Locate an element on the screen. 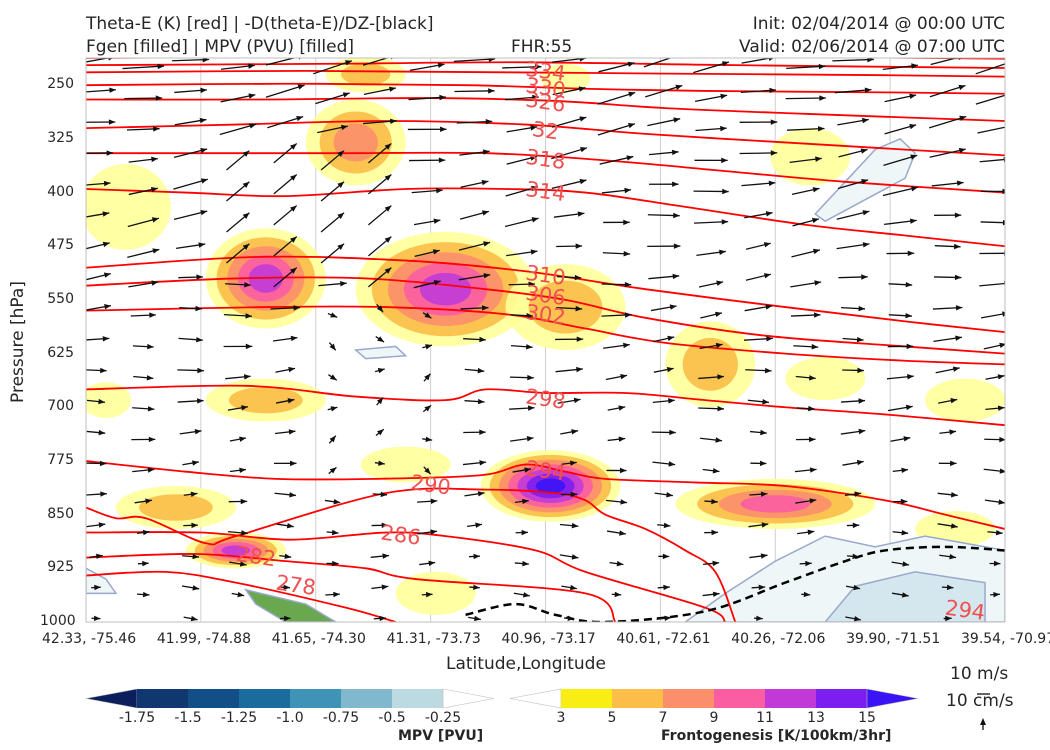 This screenshot has width=1050, height=750. y-tick-label: 550 is located at coordinates (60, 298).